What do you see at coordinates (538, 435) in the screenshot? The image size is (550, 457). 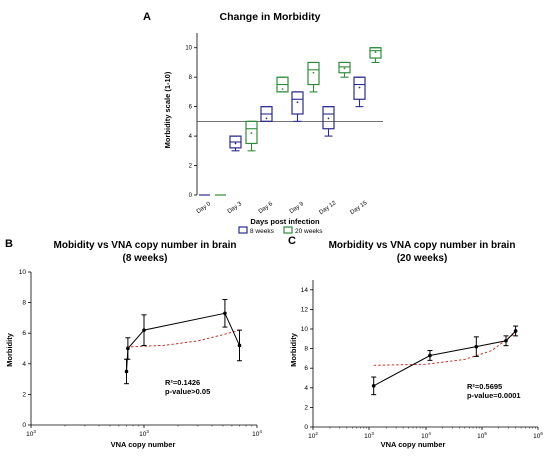 I see `panelC-x-tick-label: 10⁶` at bounding box center [538, 435].